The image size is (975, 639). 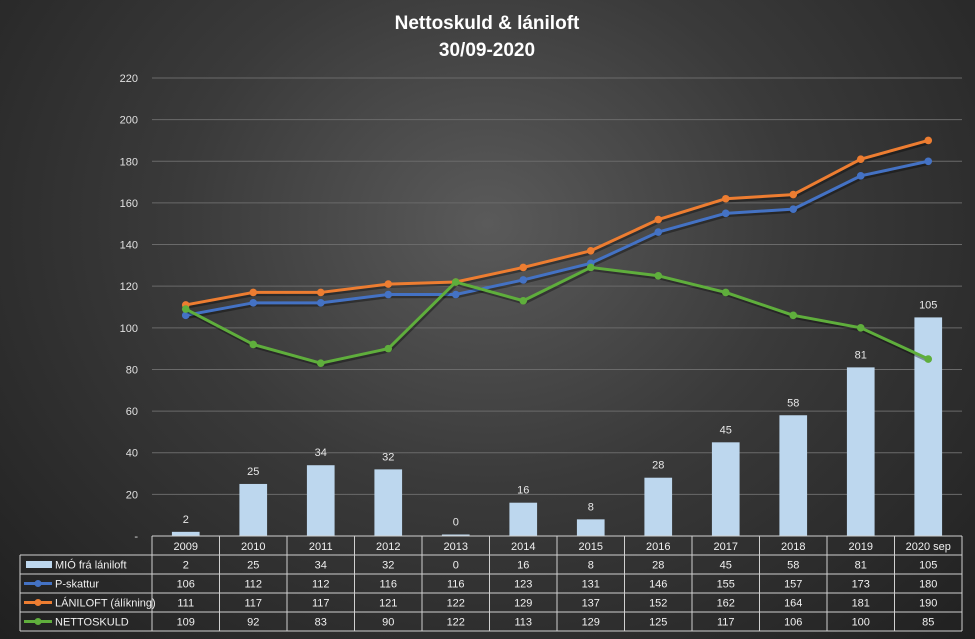 I want to click on table-cell-value: 92, so click(x=253, y=623).